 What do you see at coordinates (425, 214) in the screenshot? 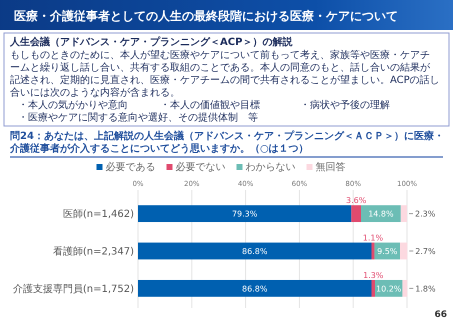
I see `data-label: 2.3%` at bounding box center [425, 214].